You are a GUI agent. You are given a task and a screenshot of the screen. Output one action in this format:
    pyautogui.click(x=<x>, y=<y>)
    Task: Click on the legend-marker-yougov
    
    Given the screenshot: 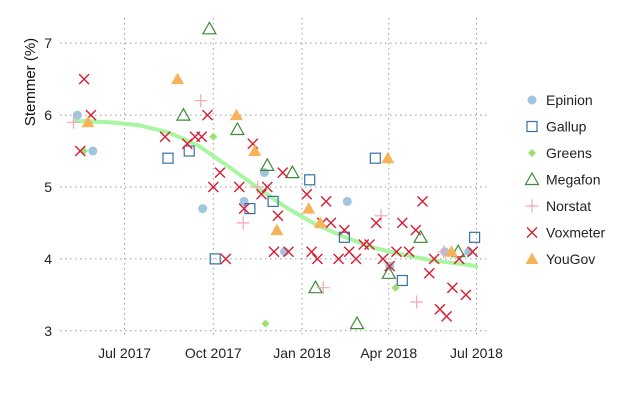 What is the action you would take?
    pyautogui.click(x=532, y=258)
    